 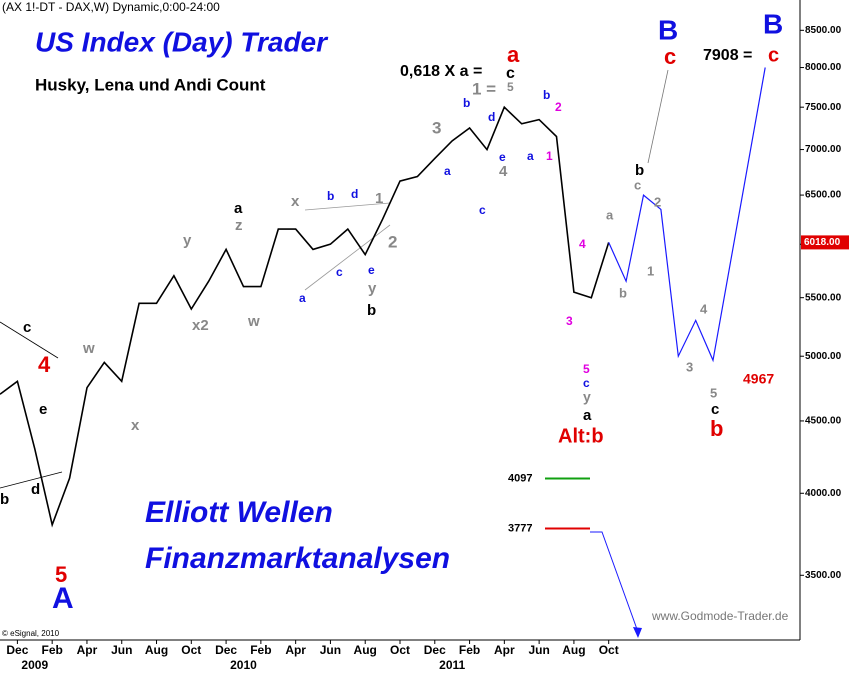 What do you see at coordinates (823, 149) in the screenshot?
I see `y-tick-label: 7000.00` at bounding box center [823, 149].